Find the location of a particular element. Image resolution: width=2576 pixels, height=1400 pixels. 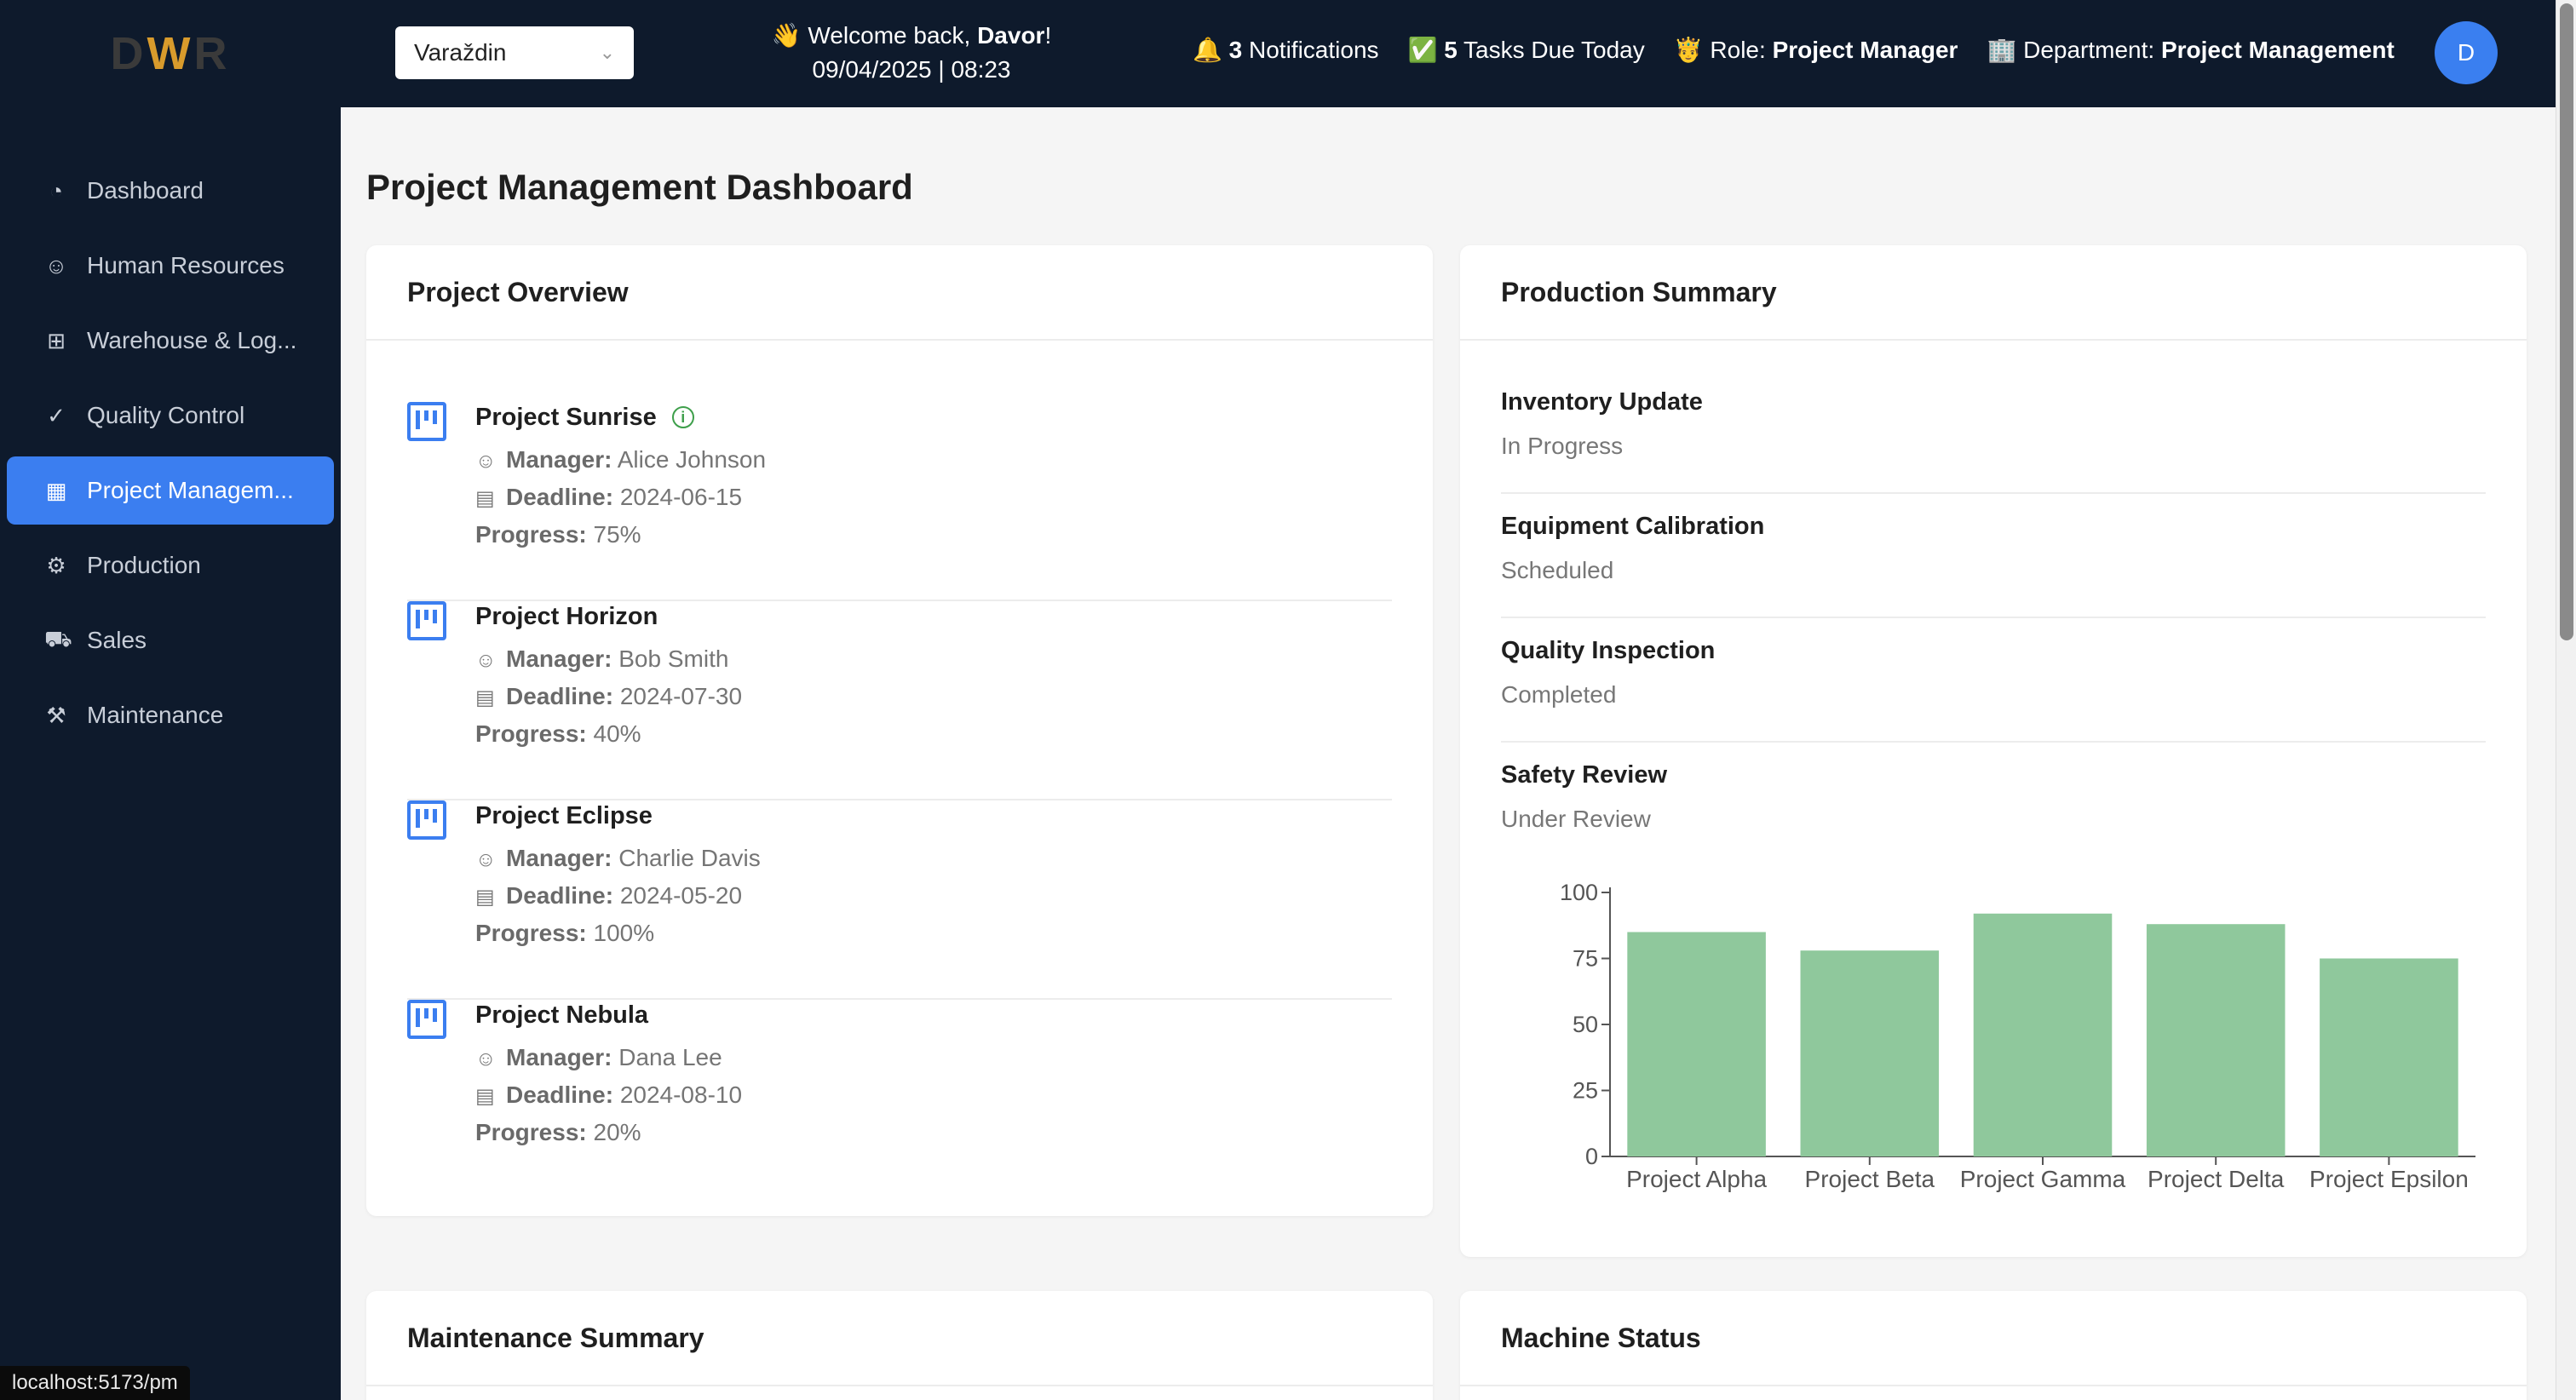

summary-item: Inventory Update In Progress is located at coordinates (1994, 432).